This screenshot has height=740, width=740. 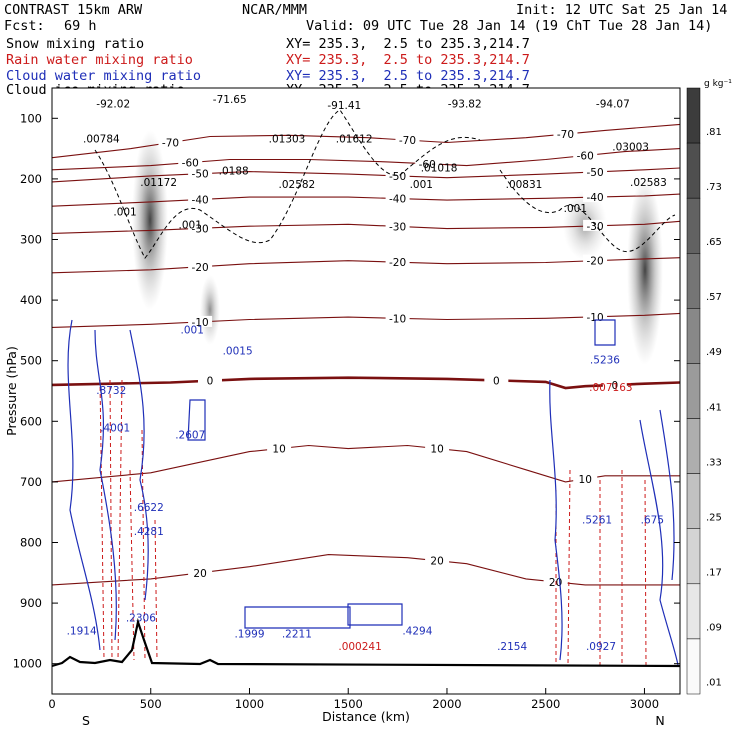 What do you see at coordinates (111, 391) in the screenshot?
I see `value-label: .8732` at bounding box center [111, 391].